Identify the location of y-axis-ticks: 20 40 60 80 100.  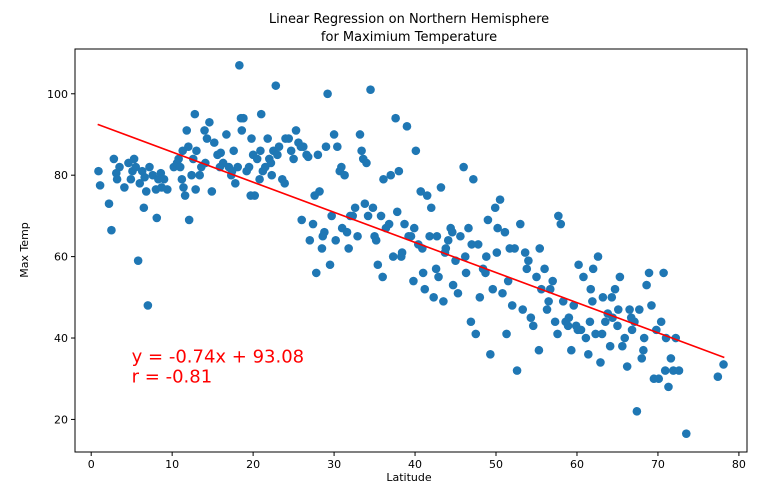
(61, 257).